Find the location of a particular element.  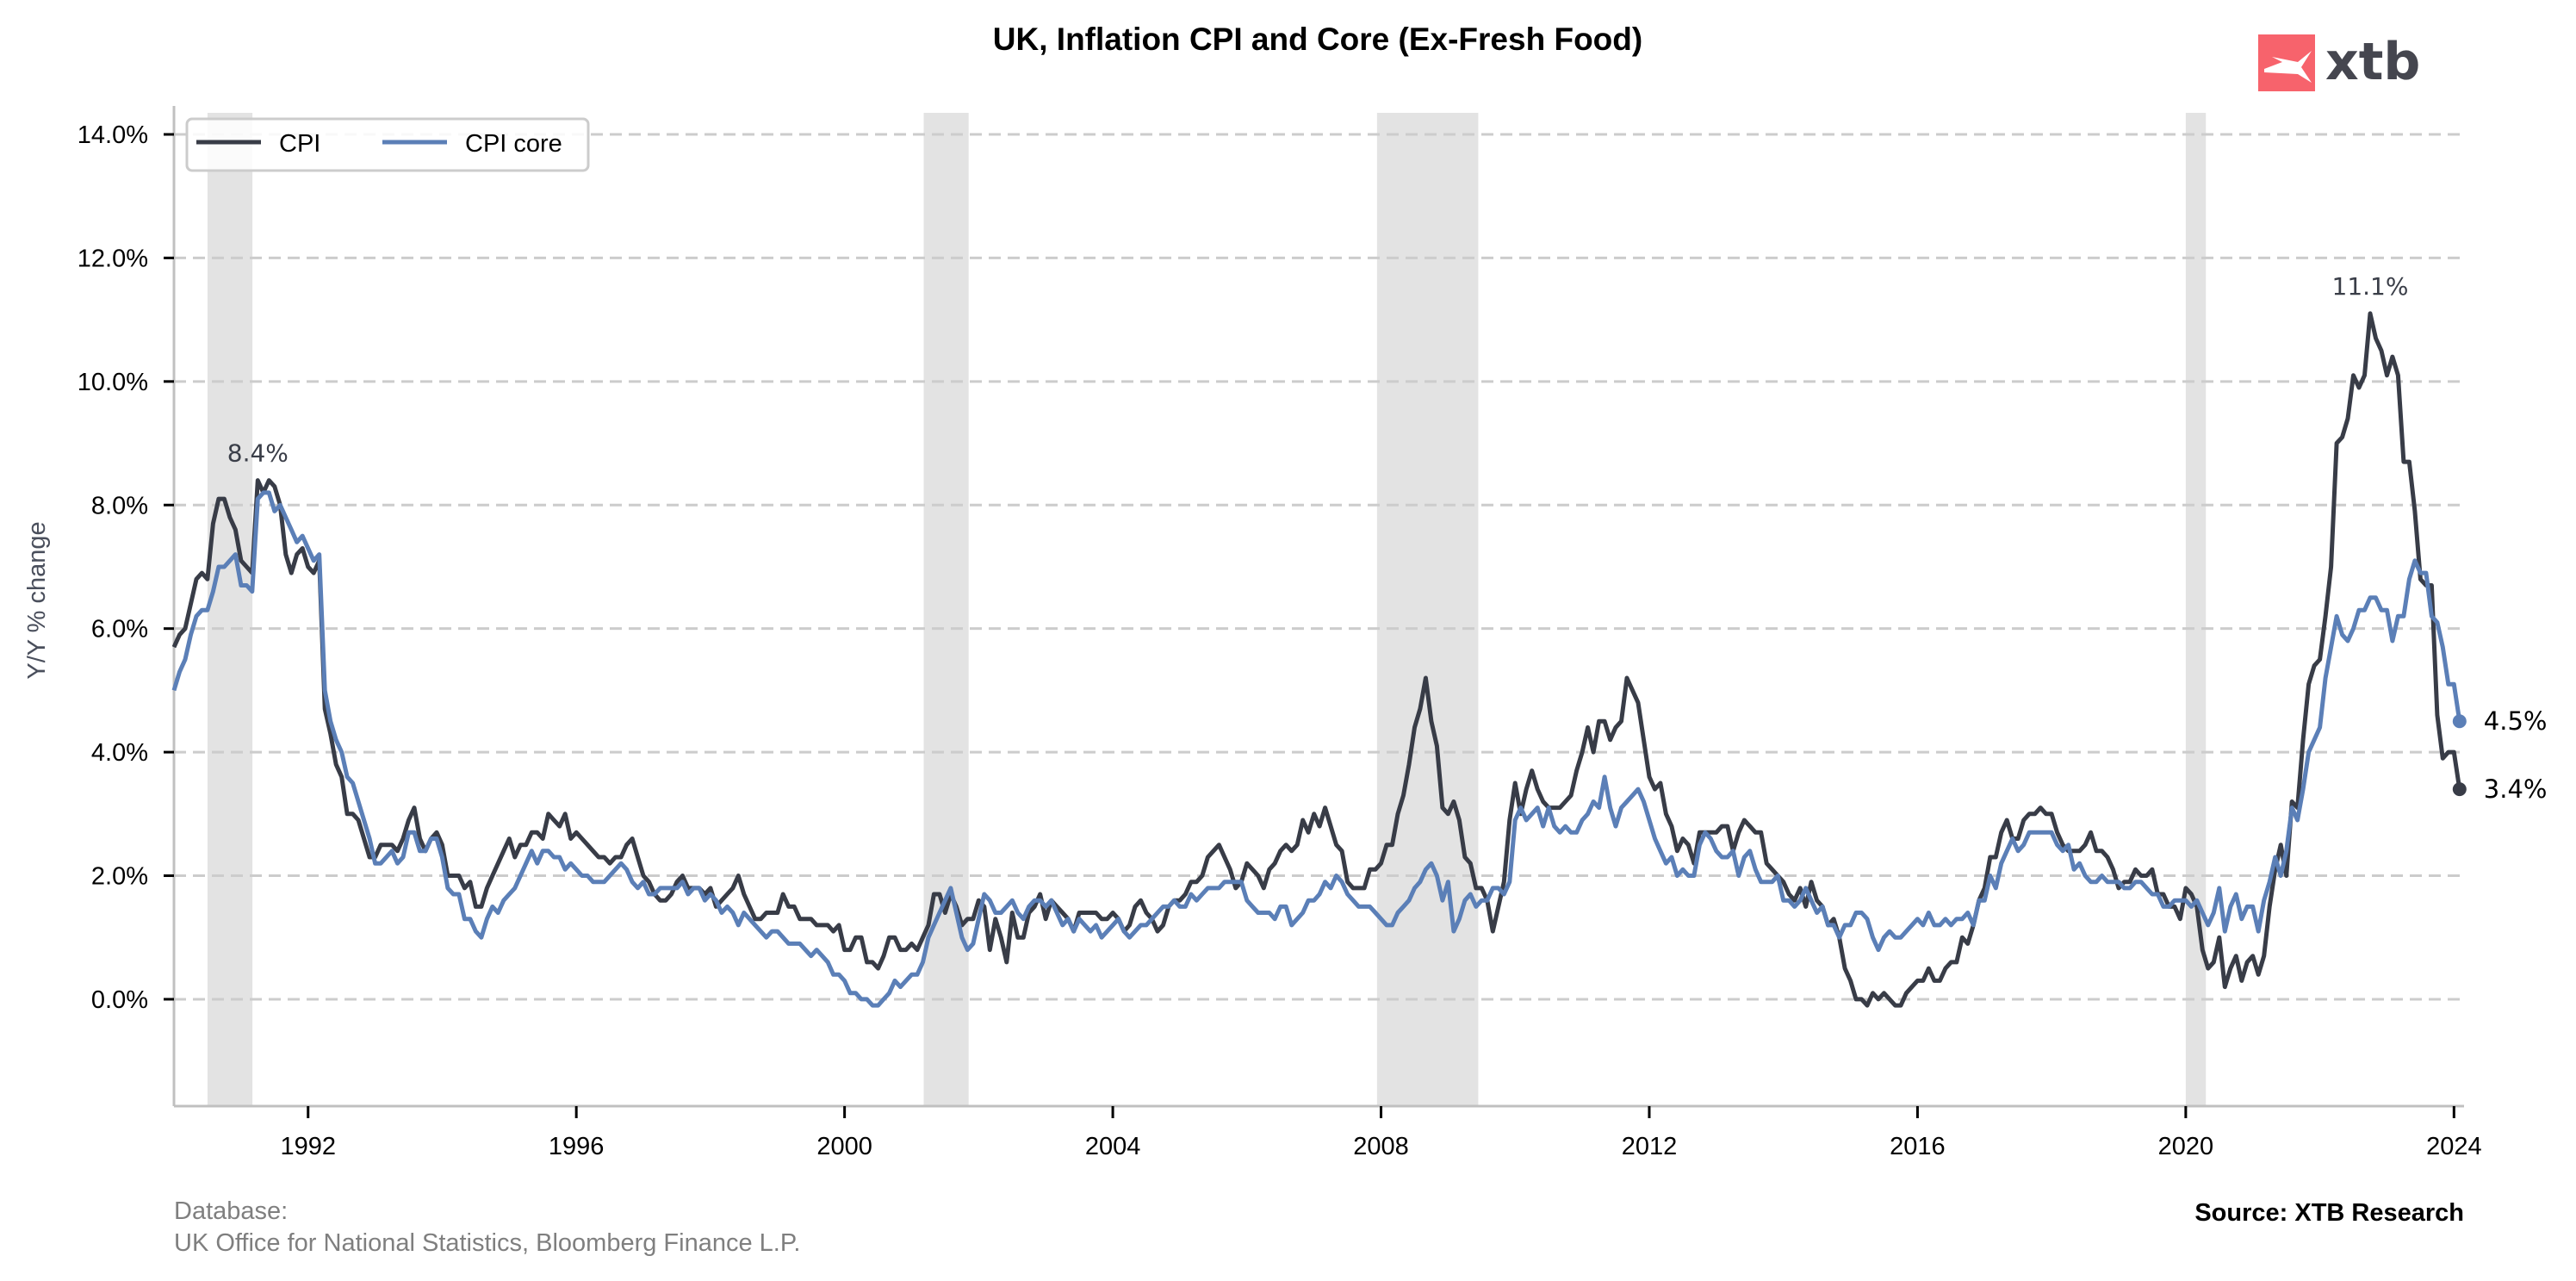

annotations: 8.4% 11.1% is located at coordinates (1318, 370).